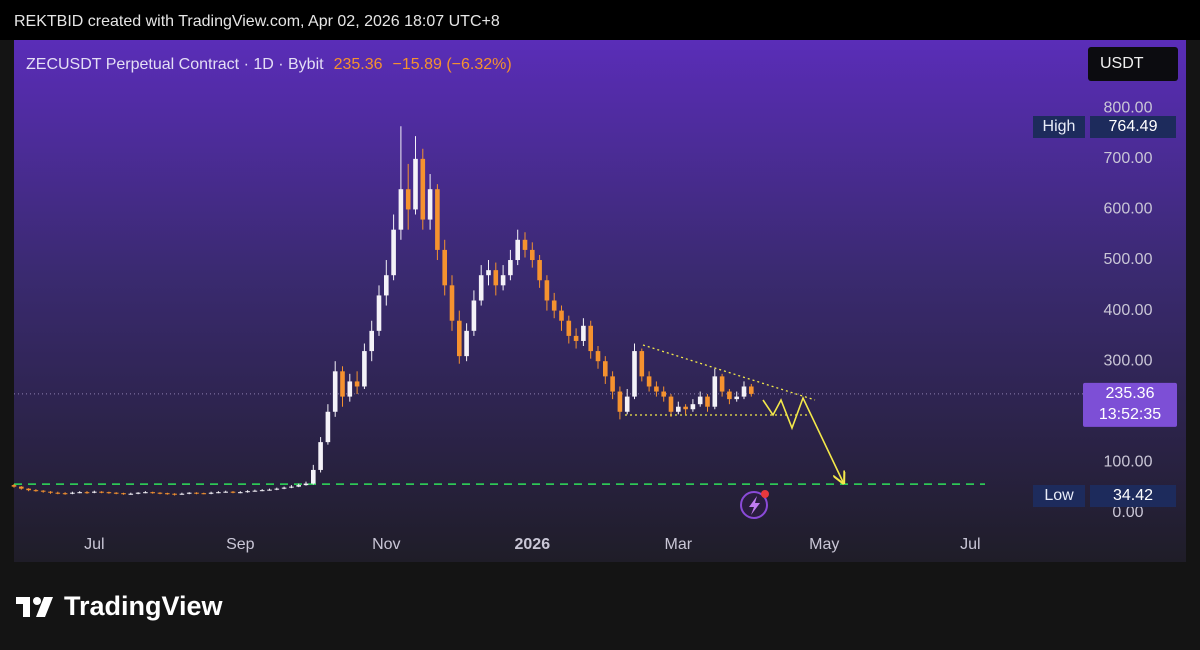  What do you see at coordinates (1128, 209) in the screenshot?
I see `y-tick-label: 600.00` at bounding box center [1128, 209].